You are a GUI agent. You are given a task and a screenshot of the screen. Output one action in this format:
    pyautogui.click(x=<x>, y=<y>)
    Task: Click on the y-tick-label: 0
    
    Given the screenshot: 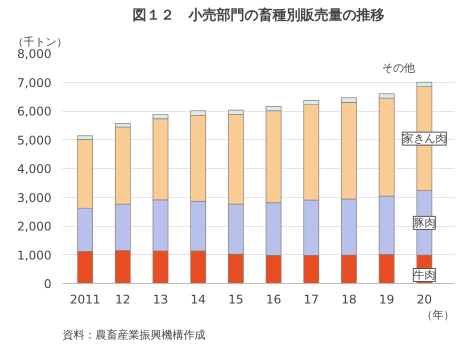 What is the action you would take?
    pyautogui.click(x=48, y=284)
    